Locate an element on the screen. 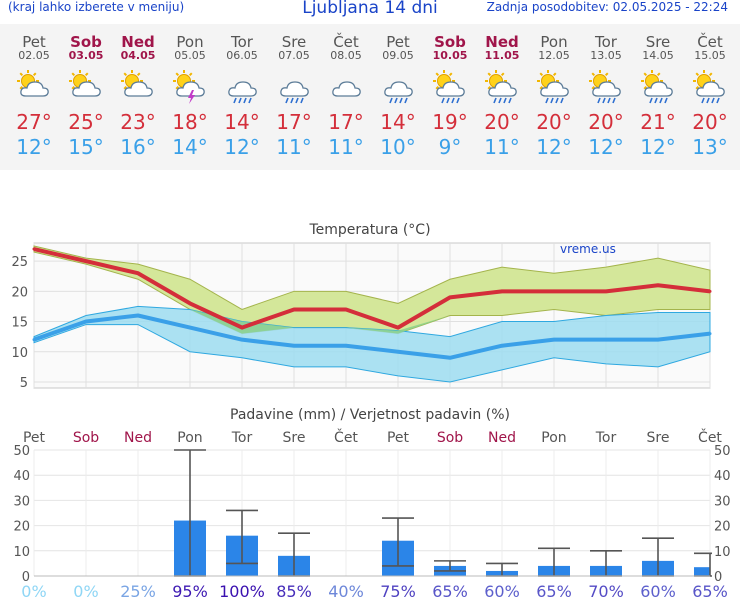 The height and width of the screenshot is (600, 740). y-tick-label: 40 is located at coordinates (21, 476).